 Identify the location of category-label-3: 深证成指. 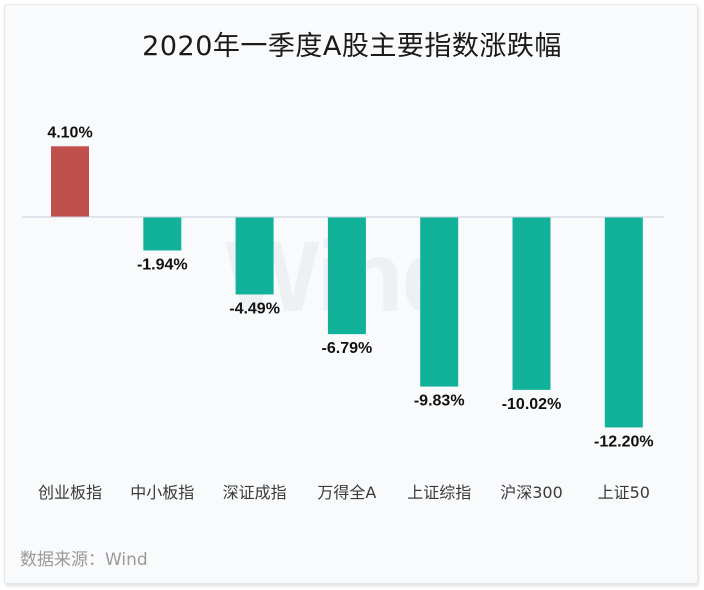
(255, 492).